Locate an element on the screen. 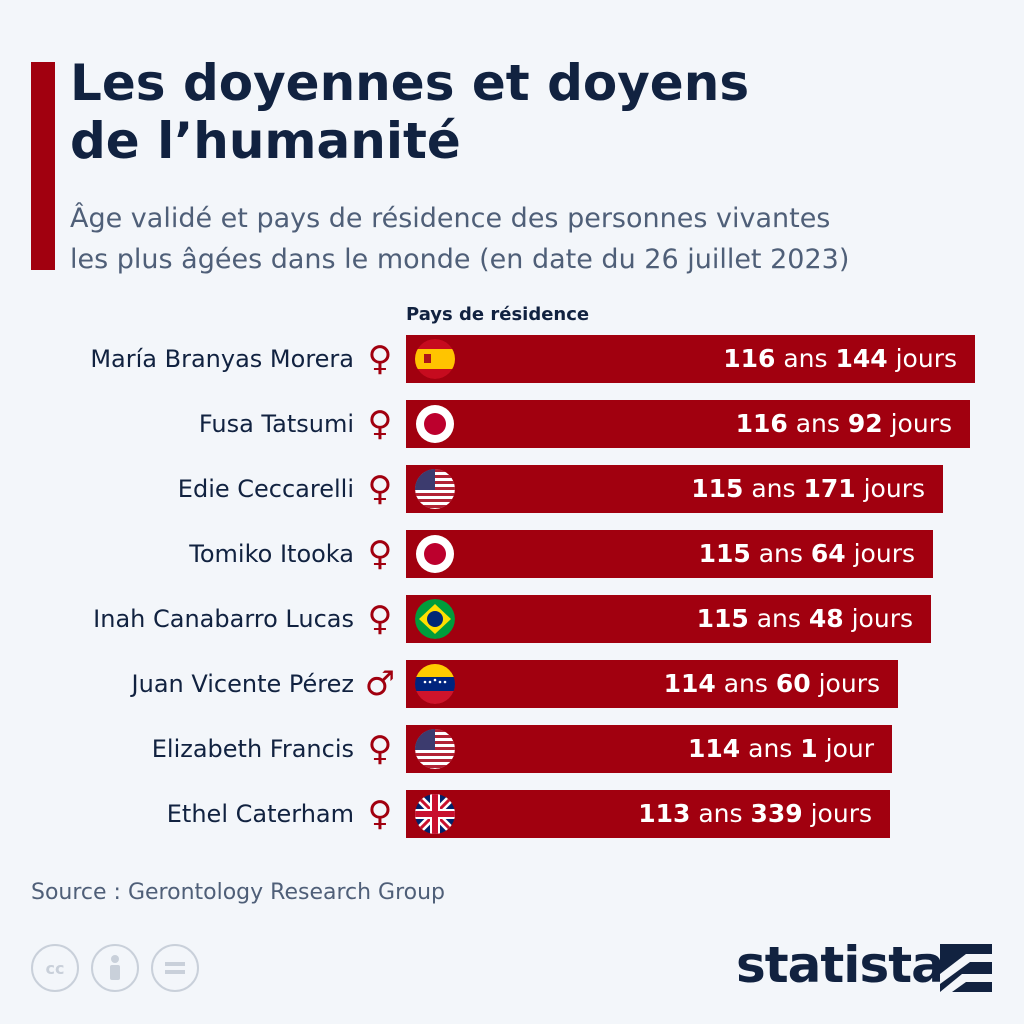  bar-row: Juan Vicente Pérez ♂ 114 ans 60 jours is located at coordinates (512, 684).